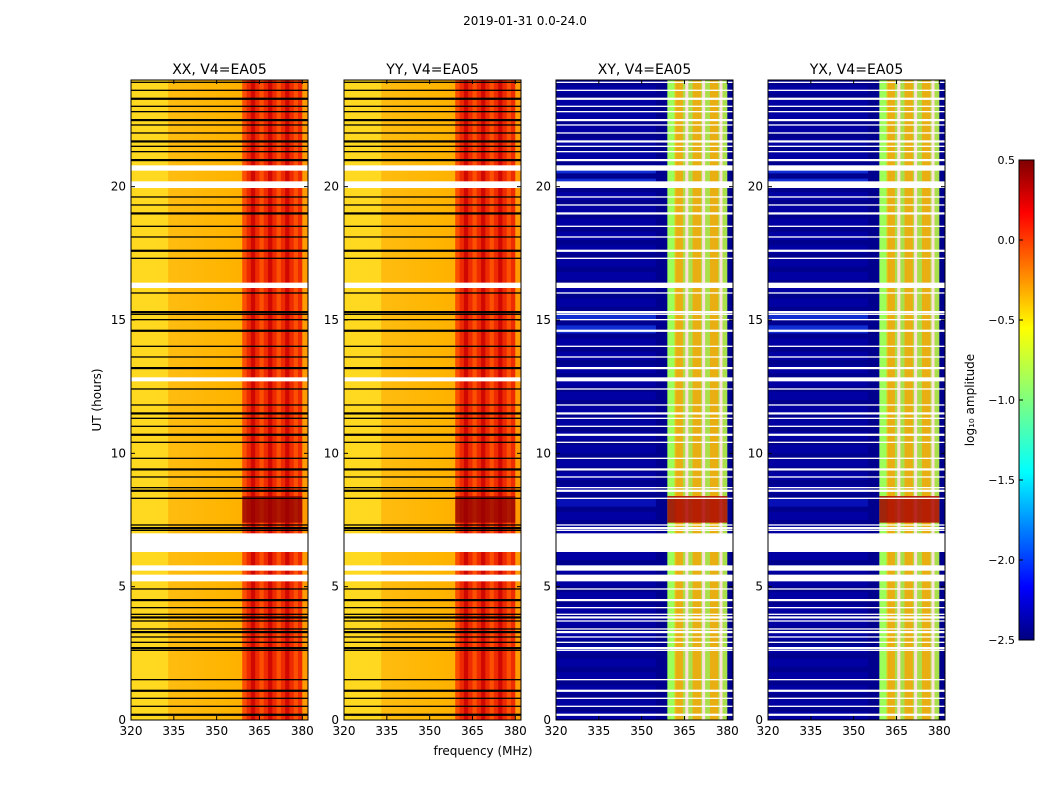 The height and width of the screenshot is (800, 1050). I want to click on x-axis-label: frequency (MHz), so click(482, 751).